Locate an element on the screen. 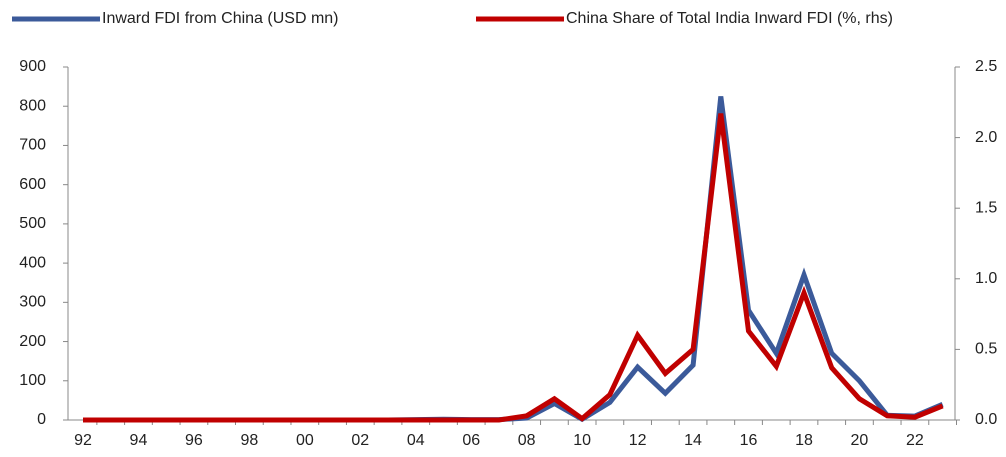 Image resolution: width=1006 pixels, height=457 pixels. x-tick-label: 14 is located at coordinates (693, 440).